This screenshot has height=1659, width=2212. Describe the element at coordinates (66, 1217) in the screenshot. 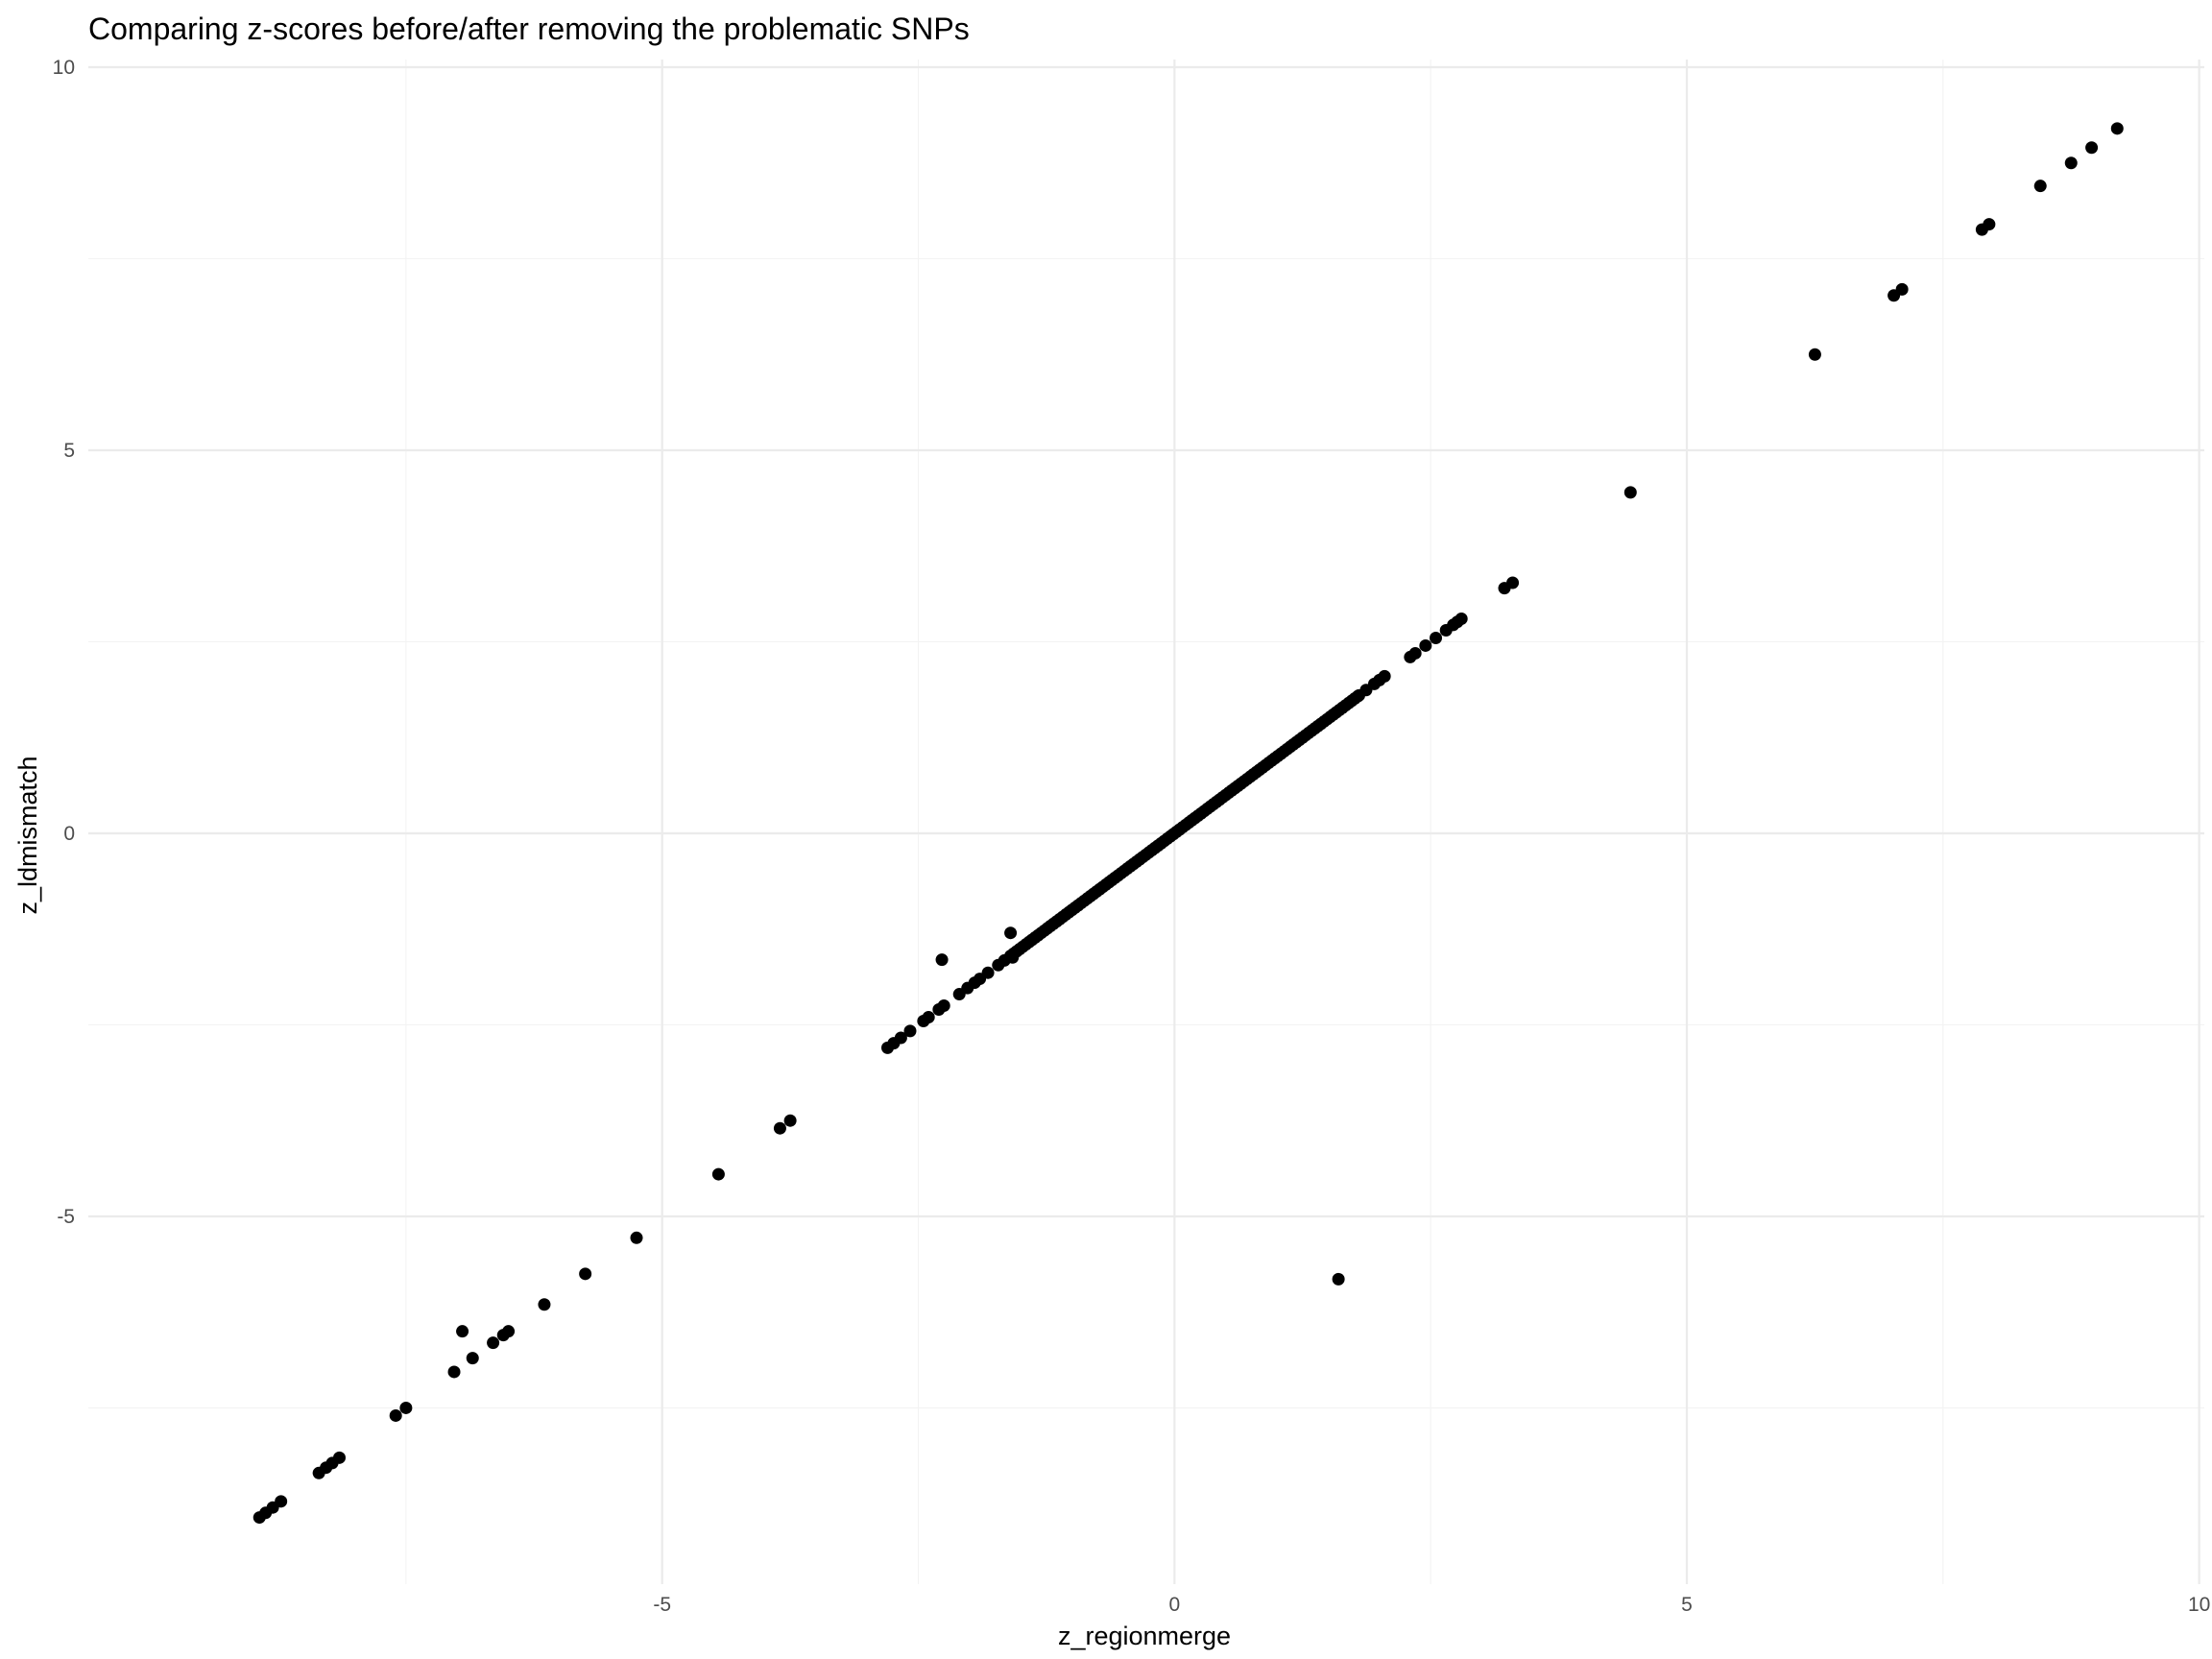

I see `y-tick-label: -5` at that location.